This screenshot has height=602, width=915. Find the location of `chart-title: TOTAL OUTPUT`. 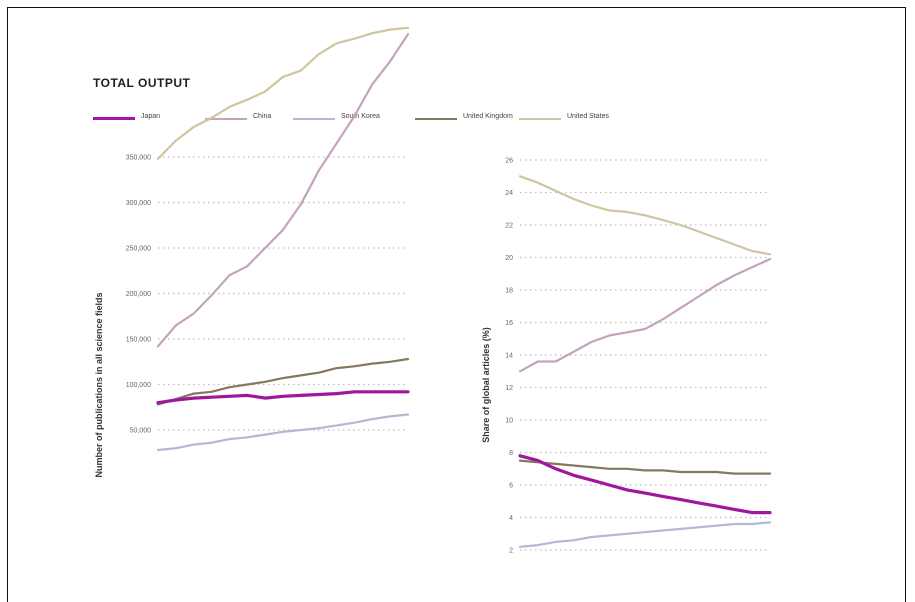

chart-title: TOTAL OUTPUT is located at coordinates (142, 83).